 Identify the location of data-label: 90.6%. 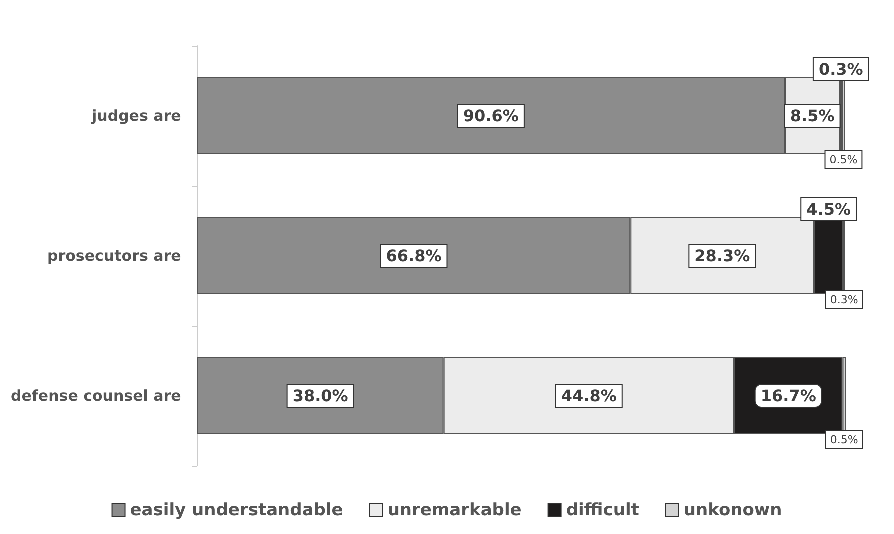
(491, 116).